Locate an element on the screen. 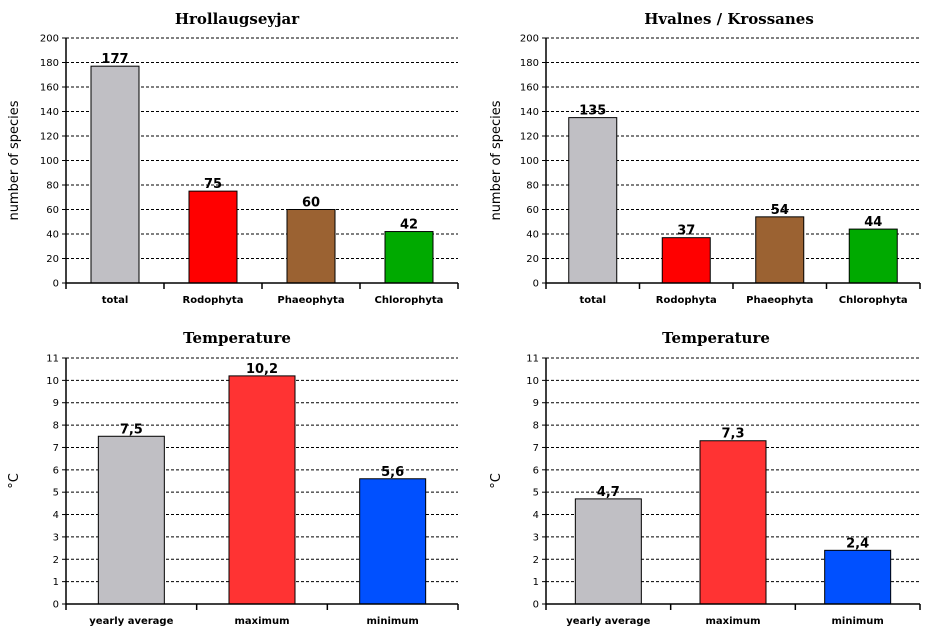 The width and height of the screenshot is (933, 630). data-label: 42 is located at coordinates (409, 225).